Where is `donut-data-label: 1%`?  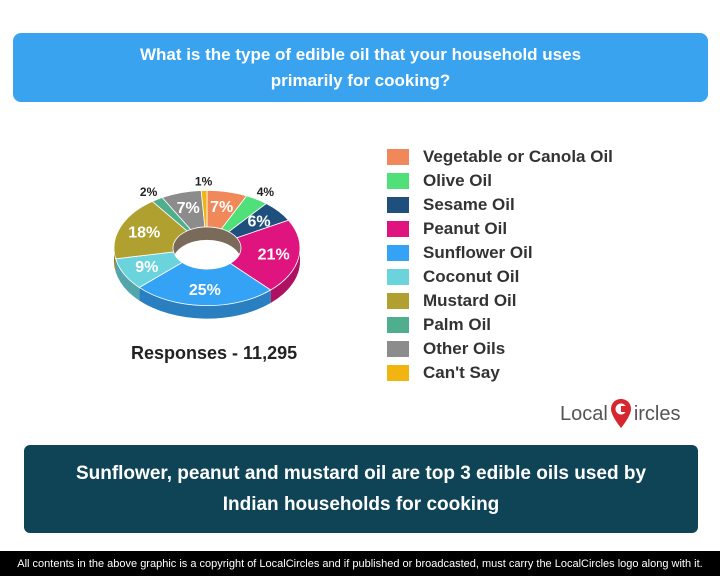 donut-data-label: 1% is located at coordinates (204, 181).